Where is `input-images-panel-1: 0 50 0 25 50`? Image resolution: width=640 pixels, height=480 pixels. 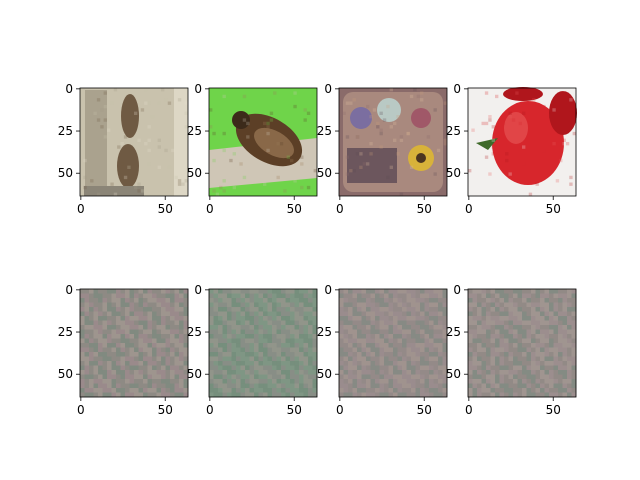
input-images-panel-1: 0 50 0 25 50 is located at coordinates (123, 149).